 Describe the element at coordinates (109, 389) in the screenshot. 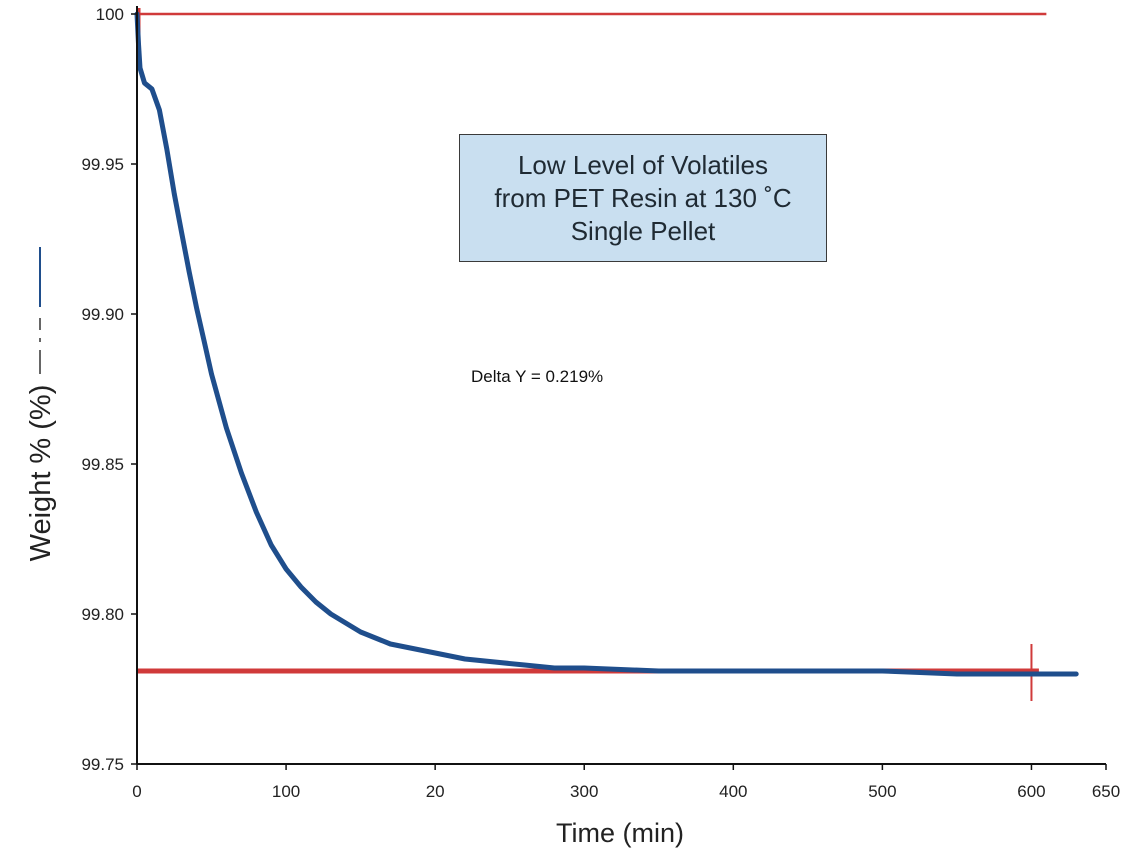

I see `y-axis-ticks: 99.75 99.80 99.85 99.90 99.95 100` at that location.